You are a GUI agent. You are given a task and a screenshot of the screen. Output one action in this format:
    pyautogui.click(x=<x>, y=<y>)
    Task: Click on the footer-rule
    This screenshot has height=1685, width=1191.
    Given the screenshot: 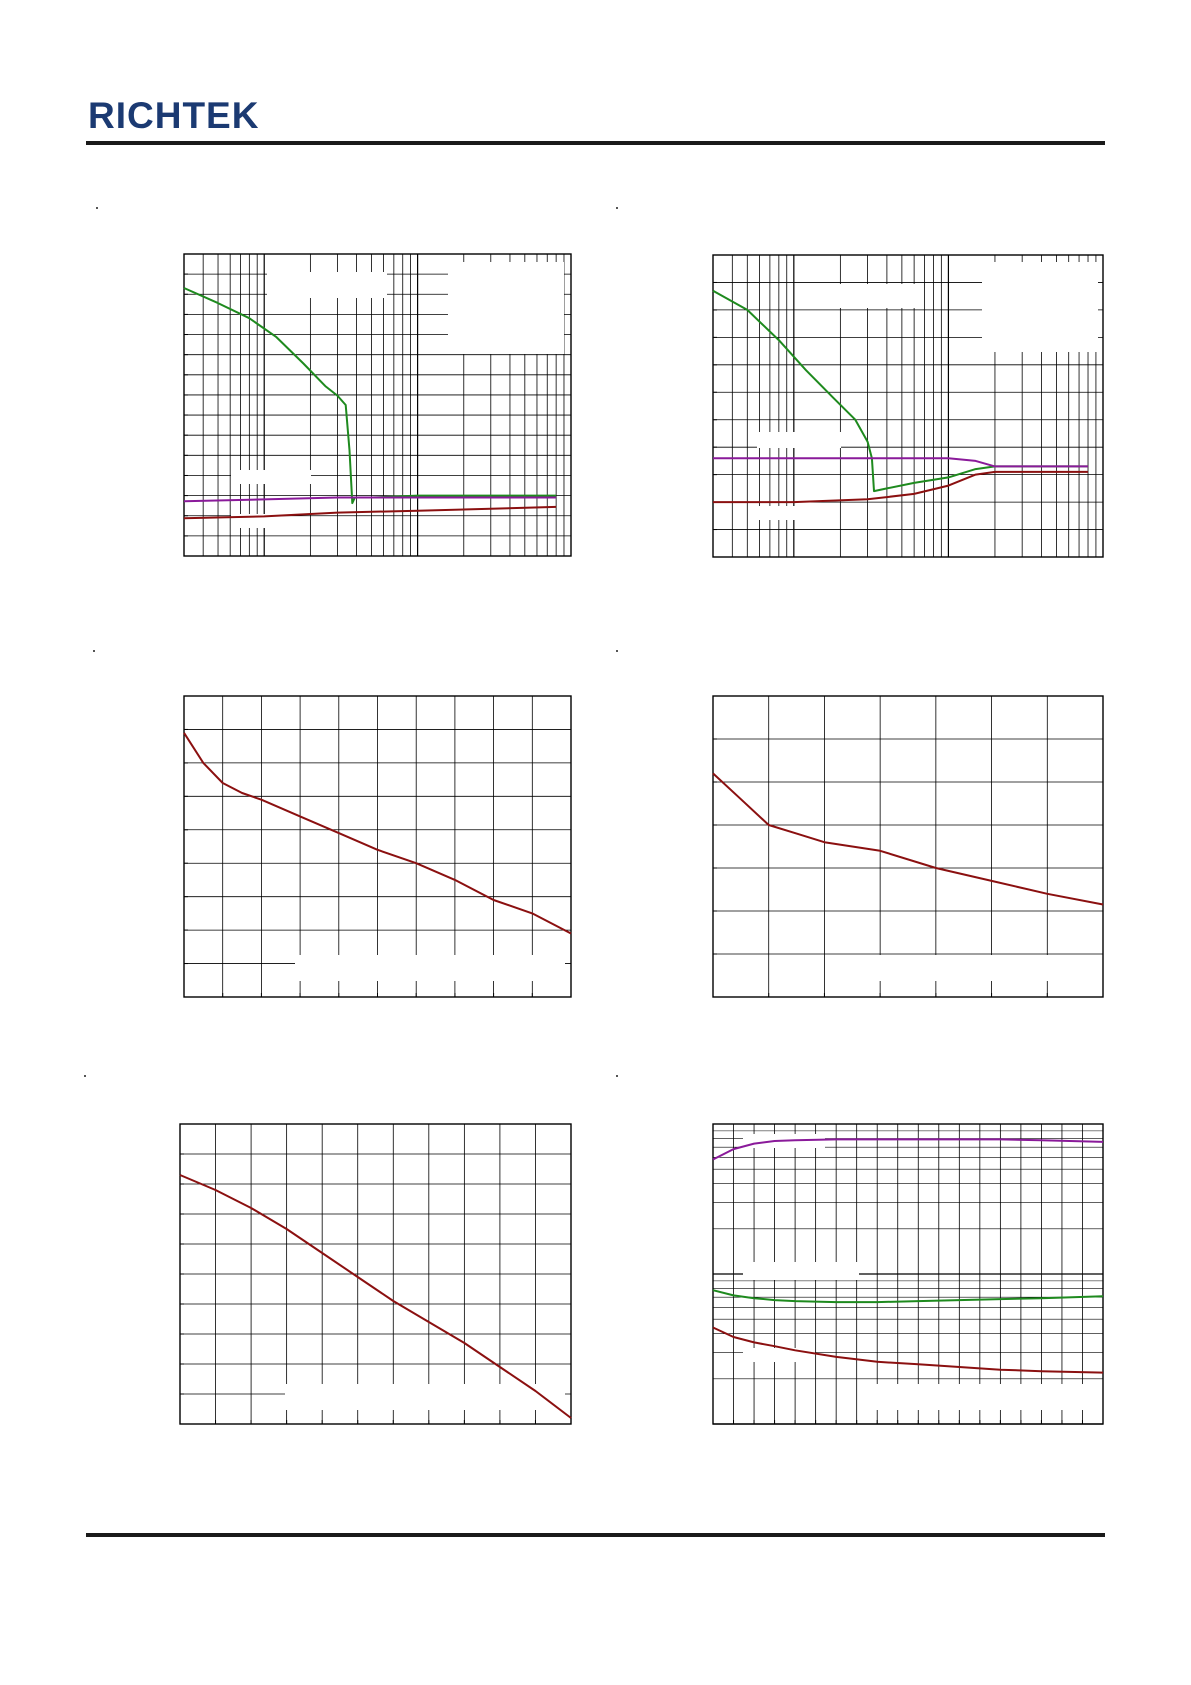 What is the action you would take?
    pyautogui.click(x=595, y=1535)
    